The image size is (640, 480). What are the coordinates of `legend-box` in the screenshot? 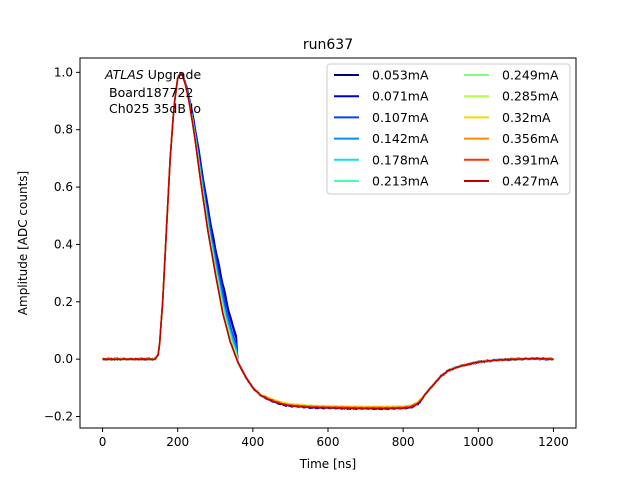 It's located at (448, 129).